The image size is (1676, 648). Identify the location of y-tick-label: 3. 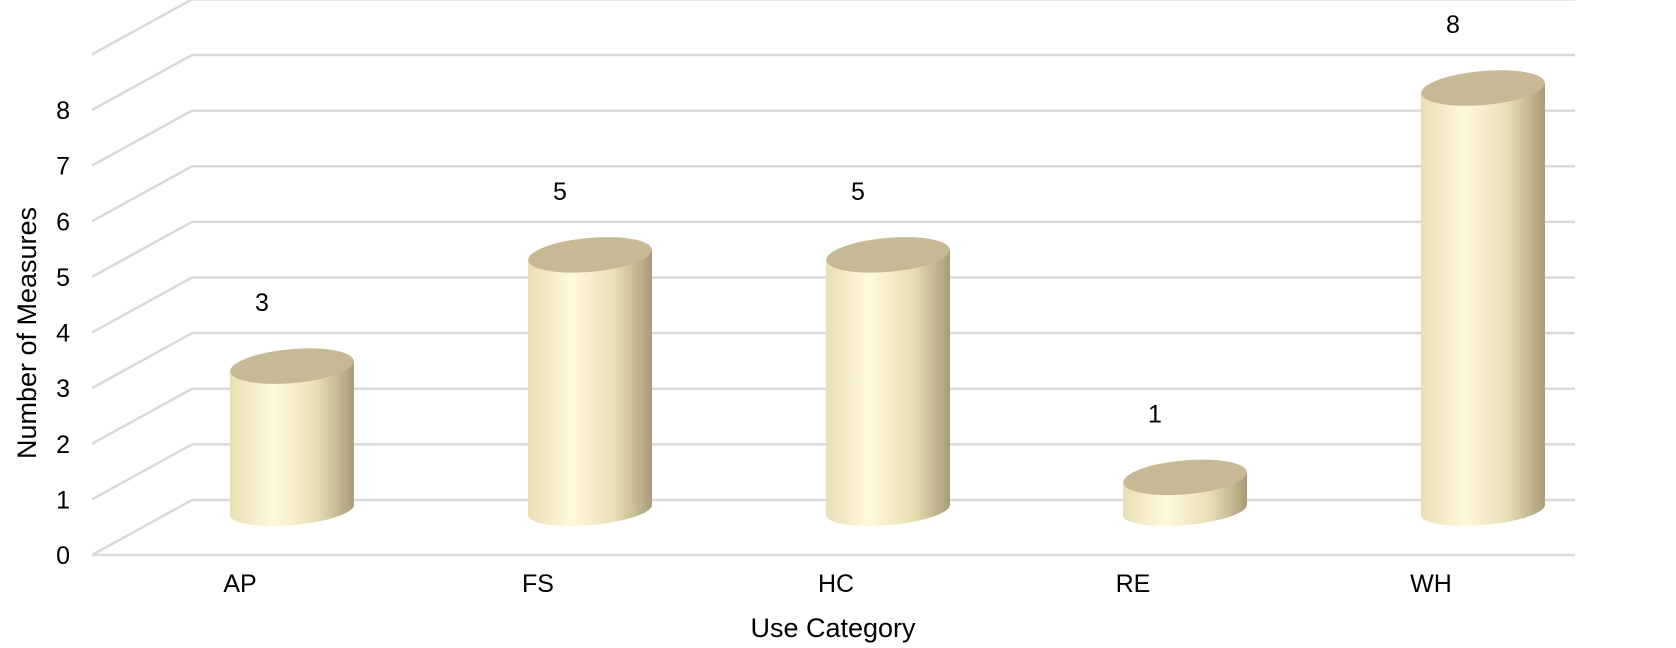
(63, 389).